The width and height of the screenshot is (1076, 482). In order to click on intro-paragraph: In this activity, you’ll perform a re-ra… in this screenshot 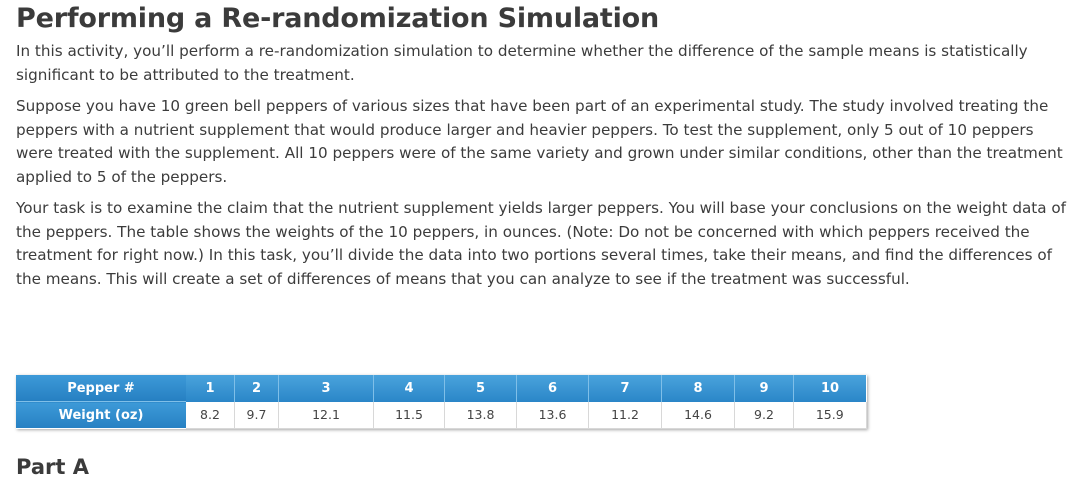, I will do `click(522, 63)`.